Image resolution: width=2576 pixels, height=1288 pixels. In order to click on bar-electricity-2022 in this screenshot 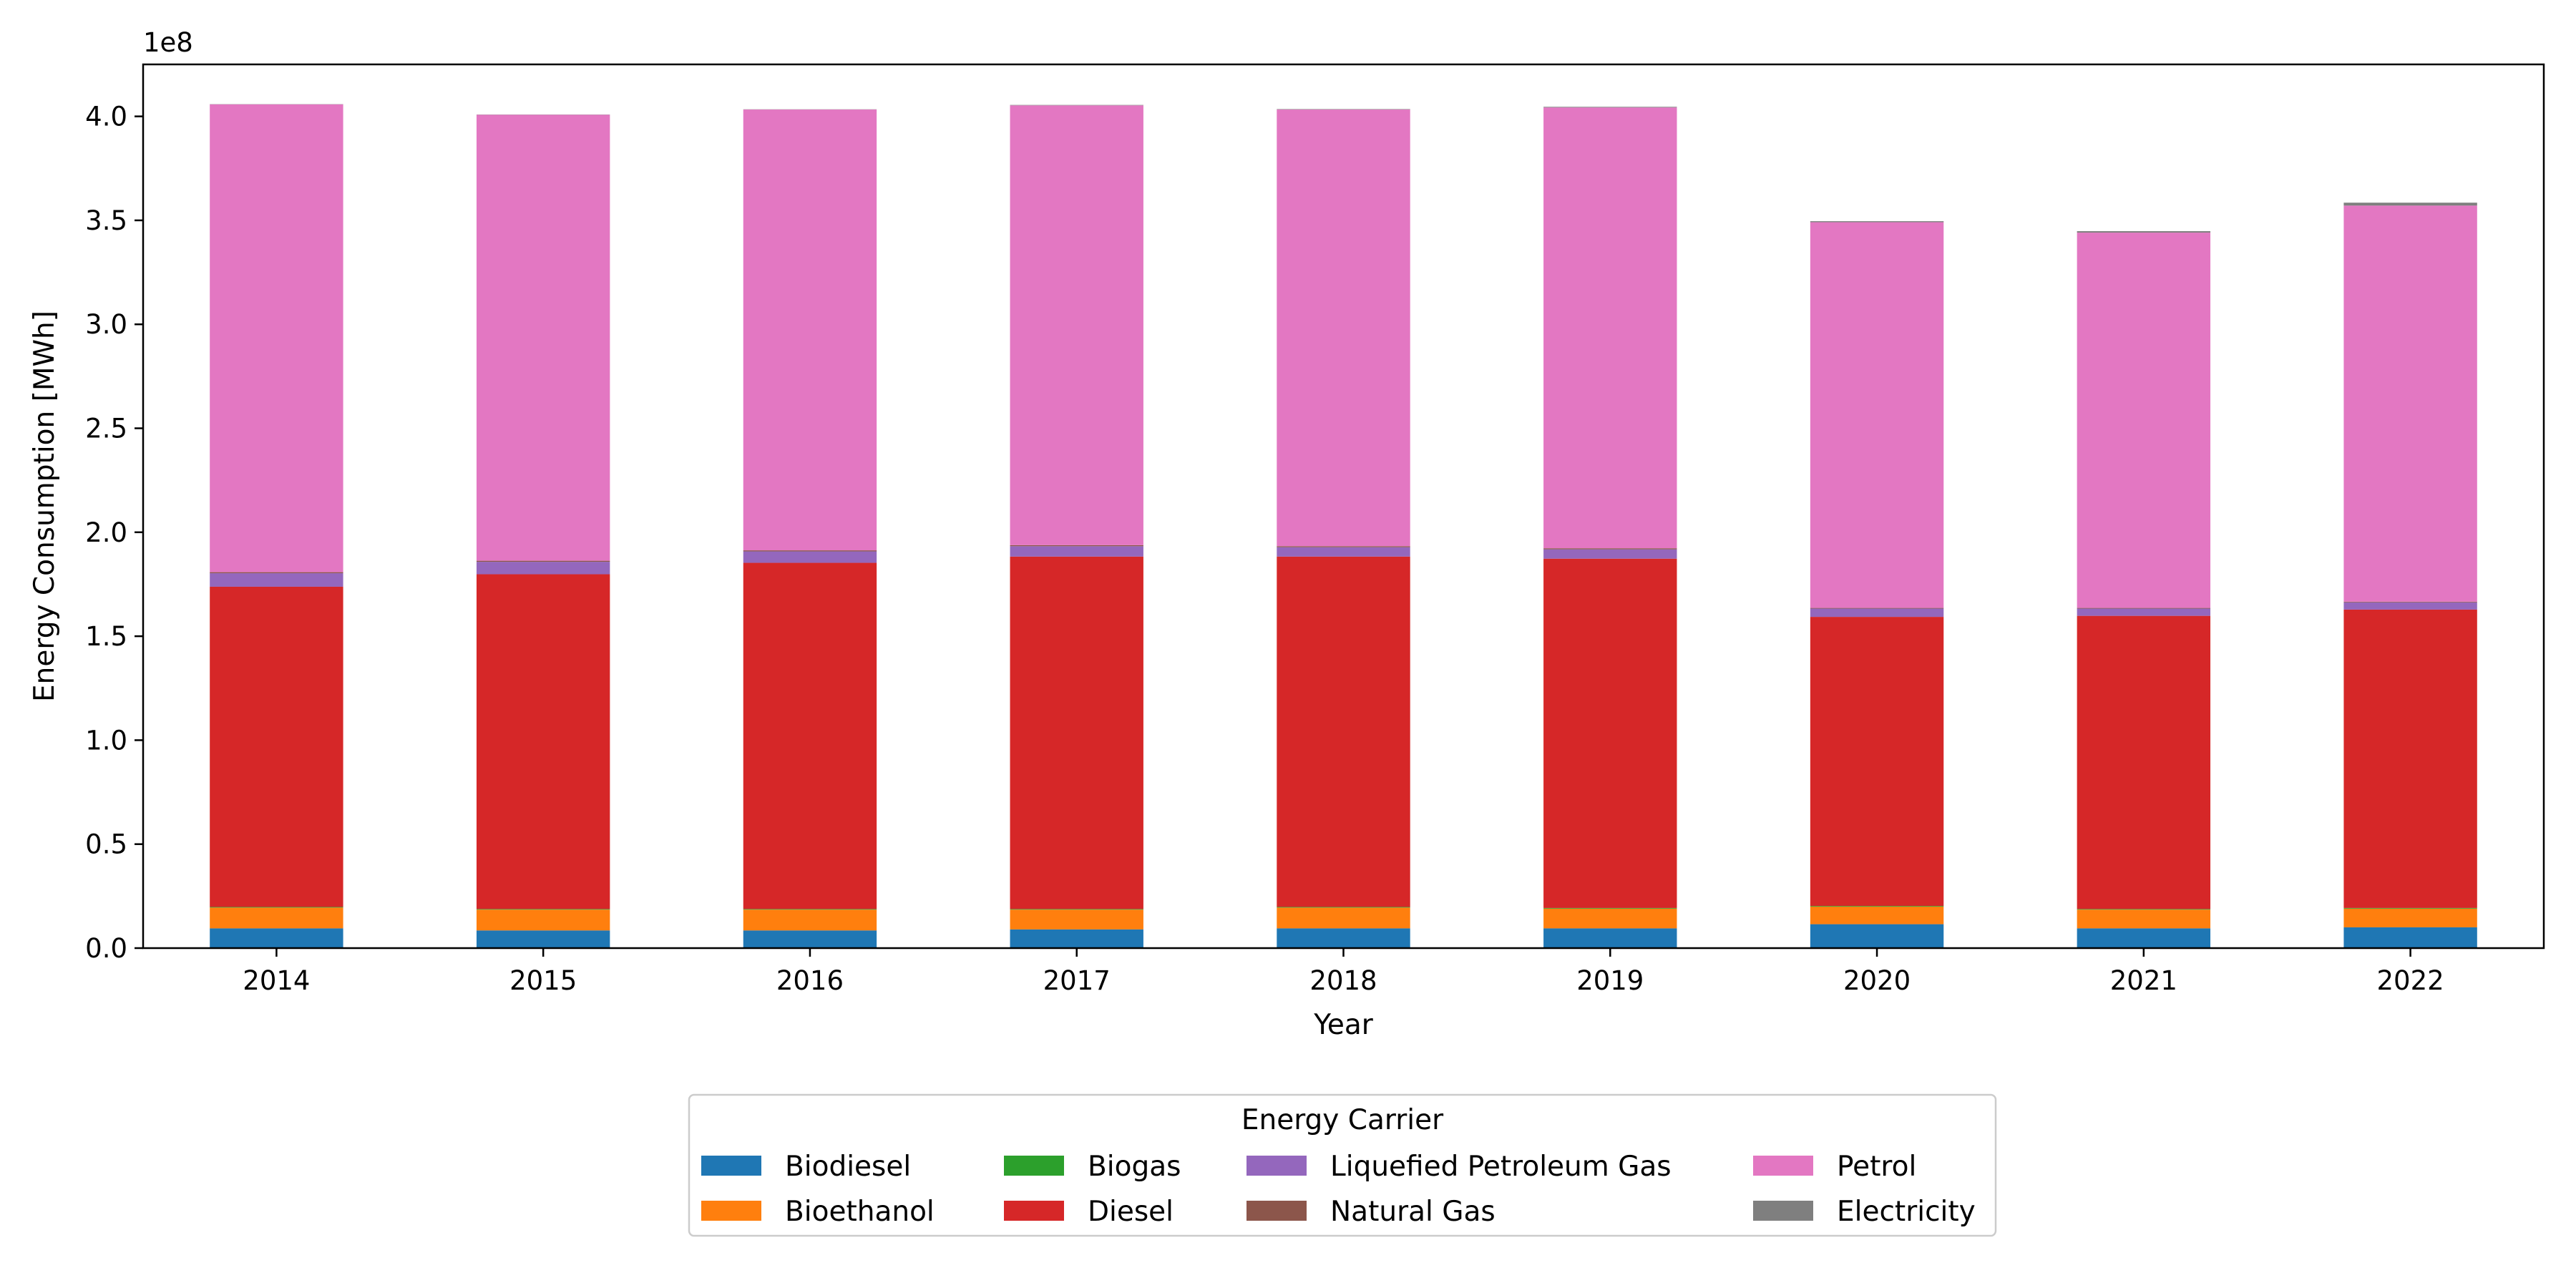, I will do `click(2410, 204)`.